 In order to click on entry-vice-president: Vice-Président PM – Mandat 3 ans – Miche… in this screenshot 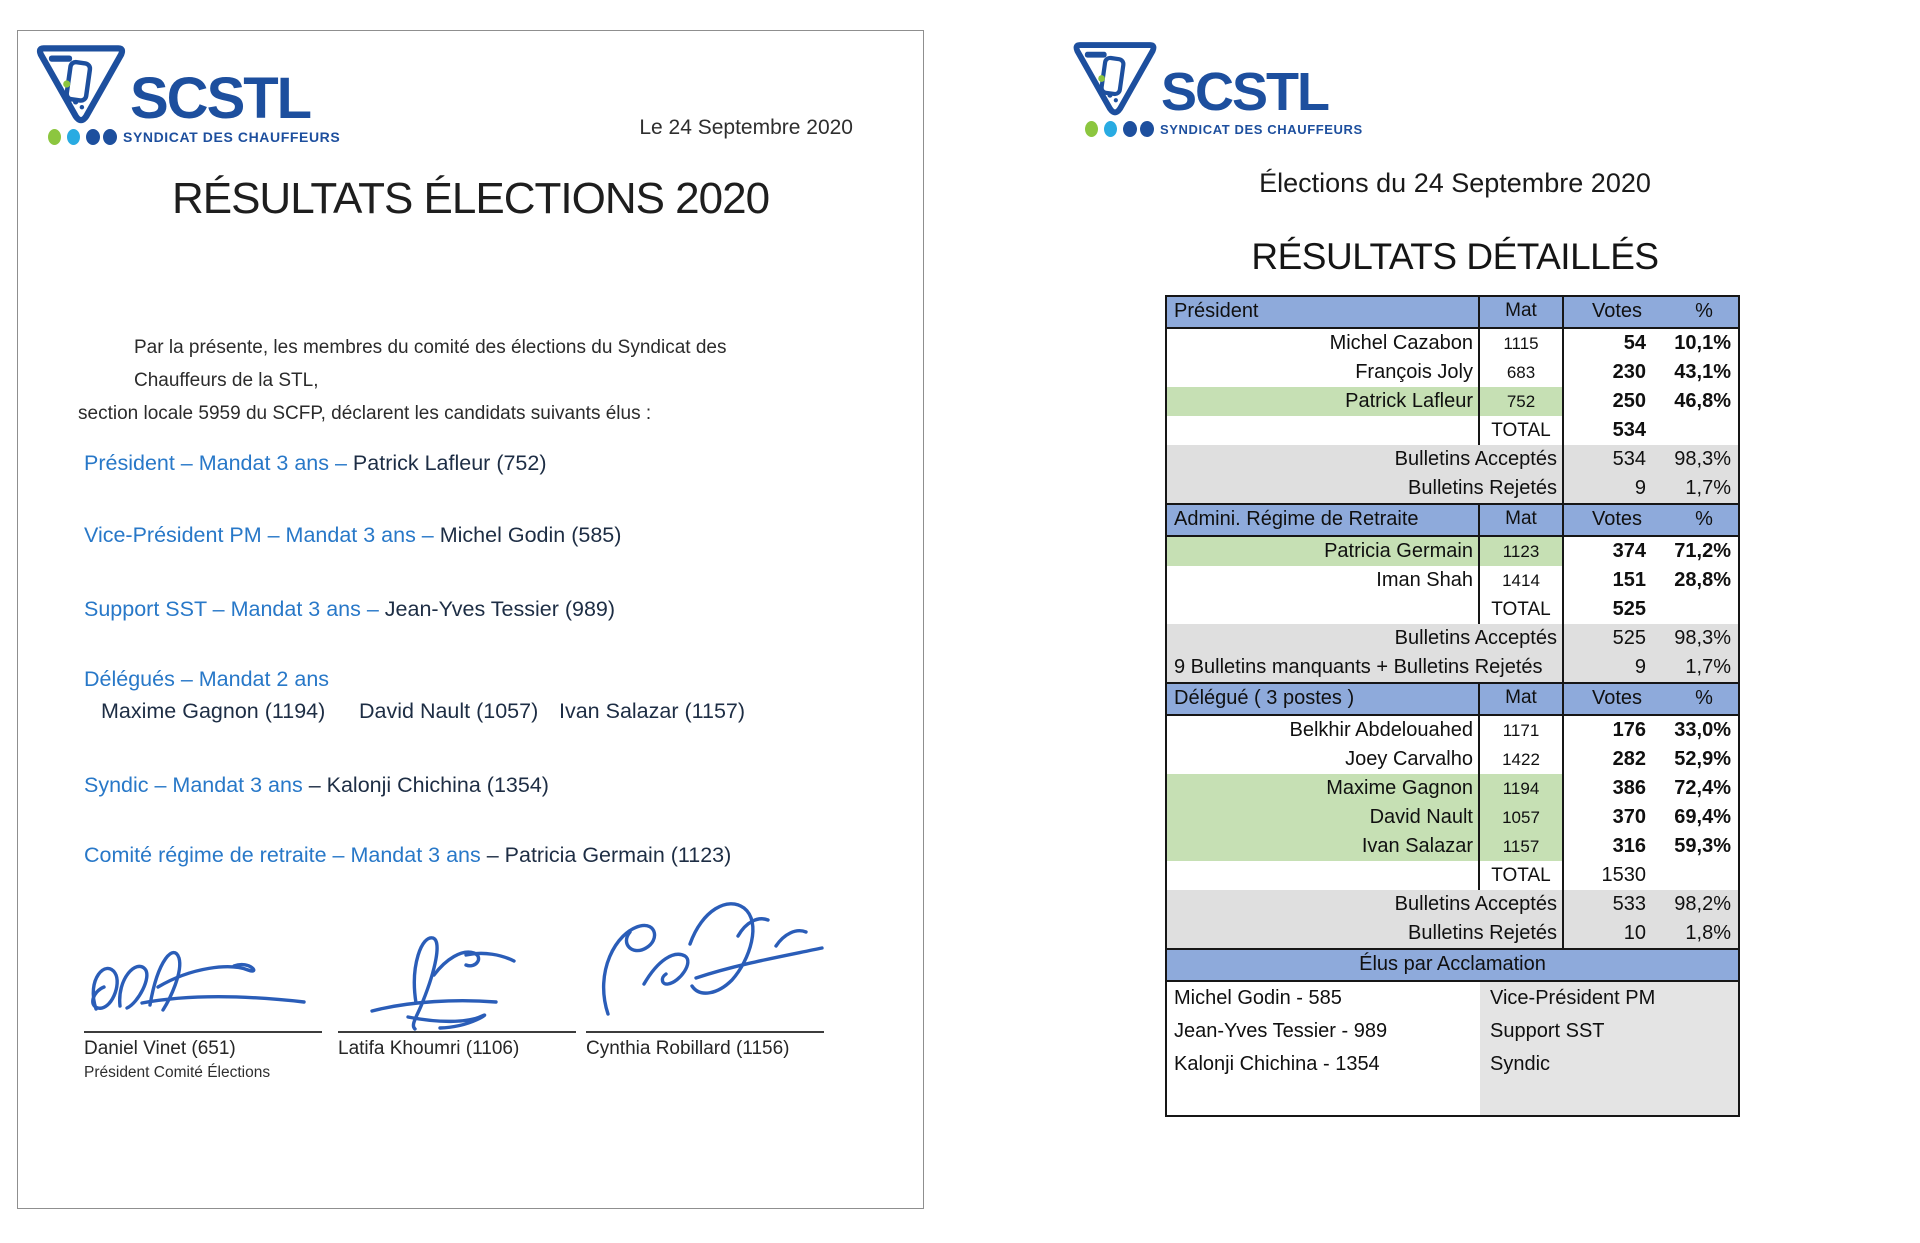, I will do `click(352, 535)`.